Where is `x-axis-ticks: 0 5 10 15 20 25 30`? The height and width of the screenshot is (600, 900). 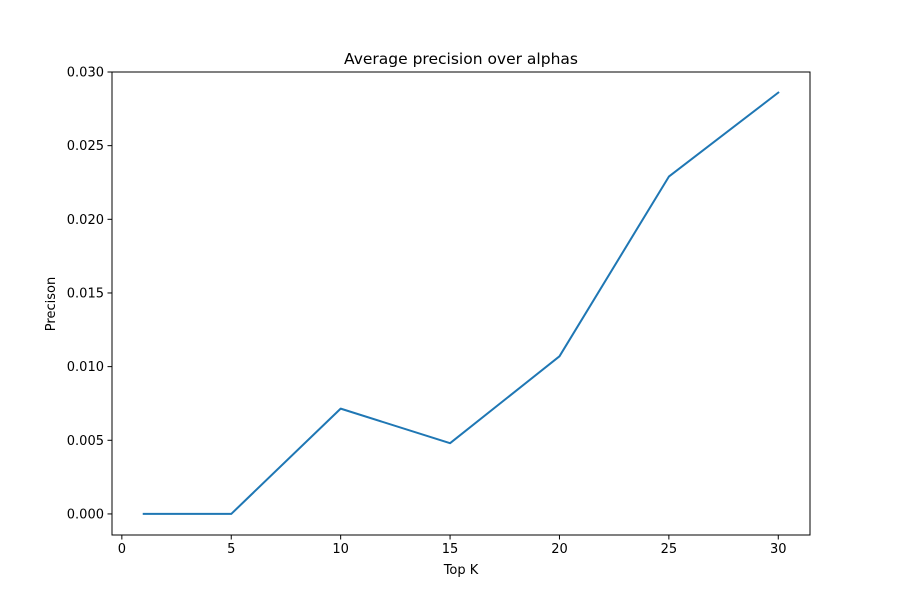
x-axis-ticks: 0 5 10 15 20 25 30 is located at coordinates (452, 546).